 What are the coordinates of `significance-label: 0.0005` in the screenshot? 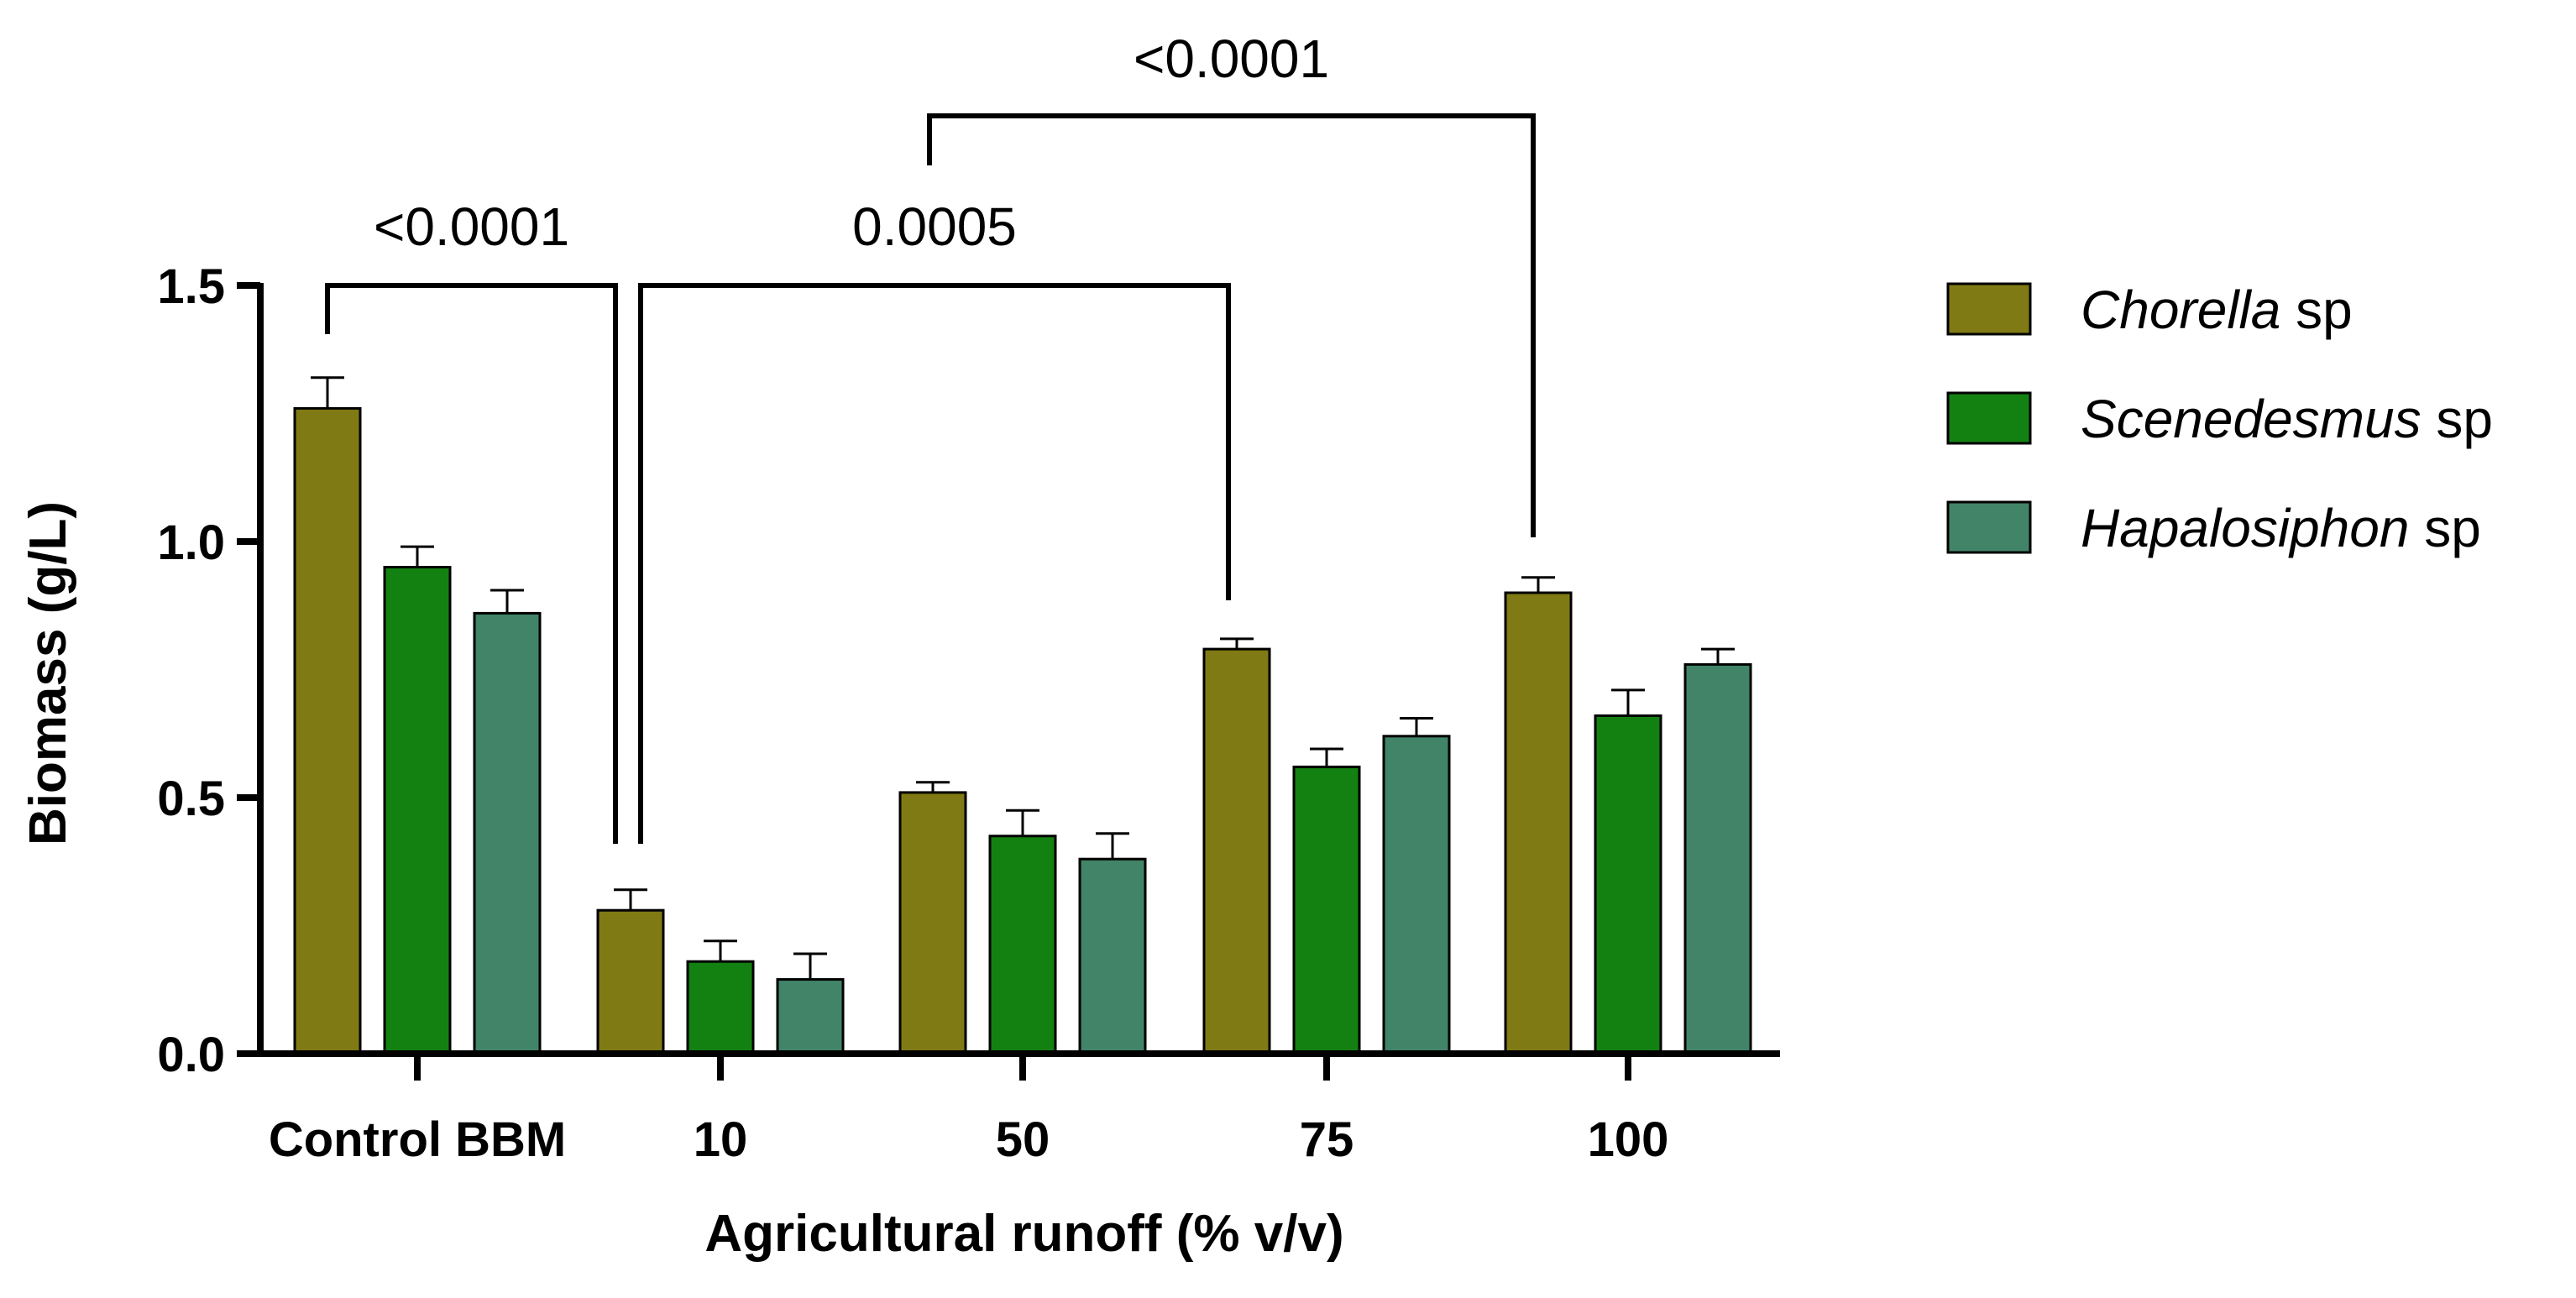 It's located at (935, 226).